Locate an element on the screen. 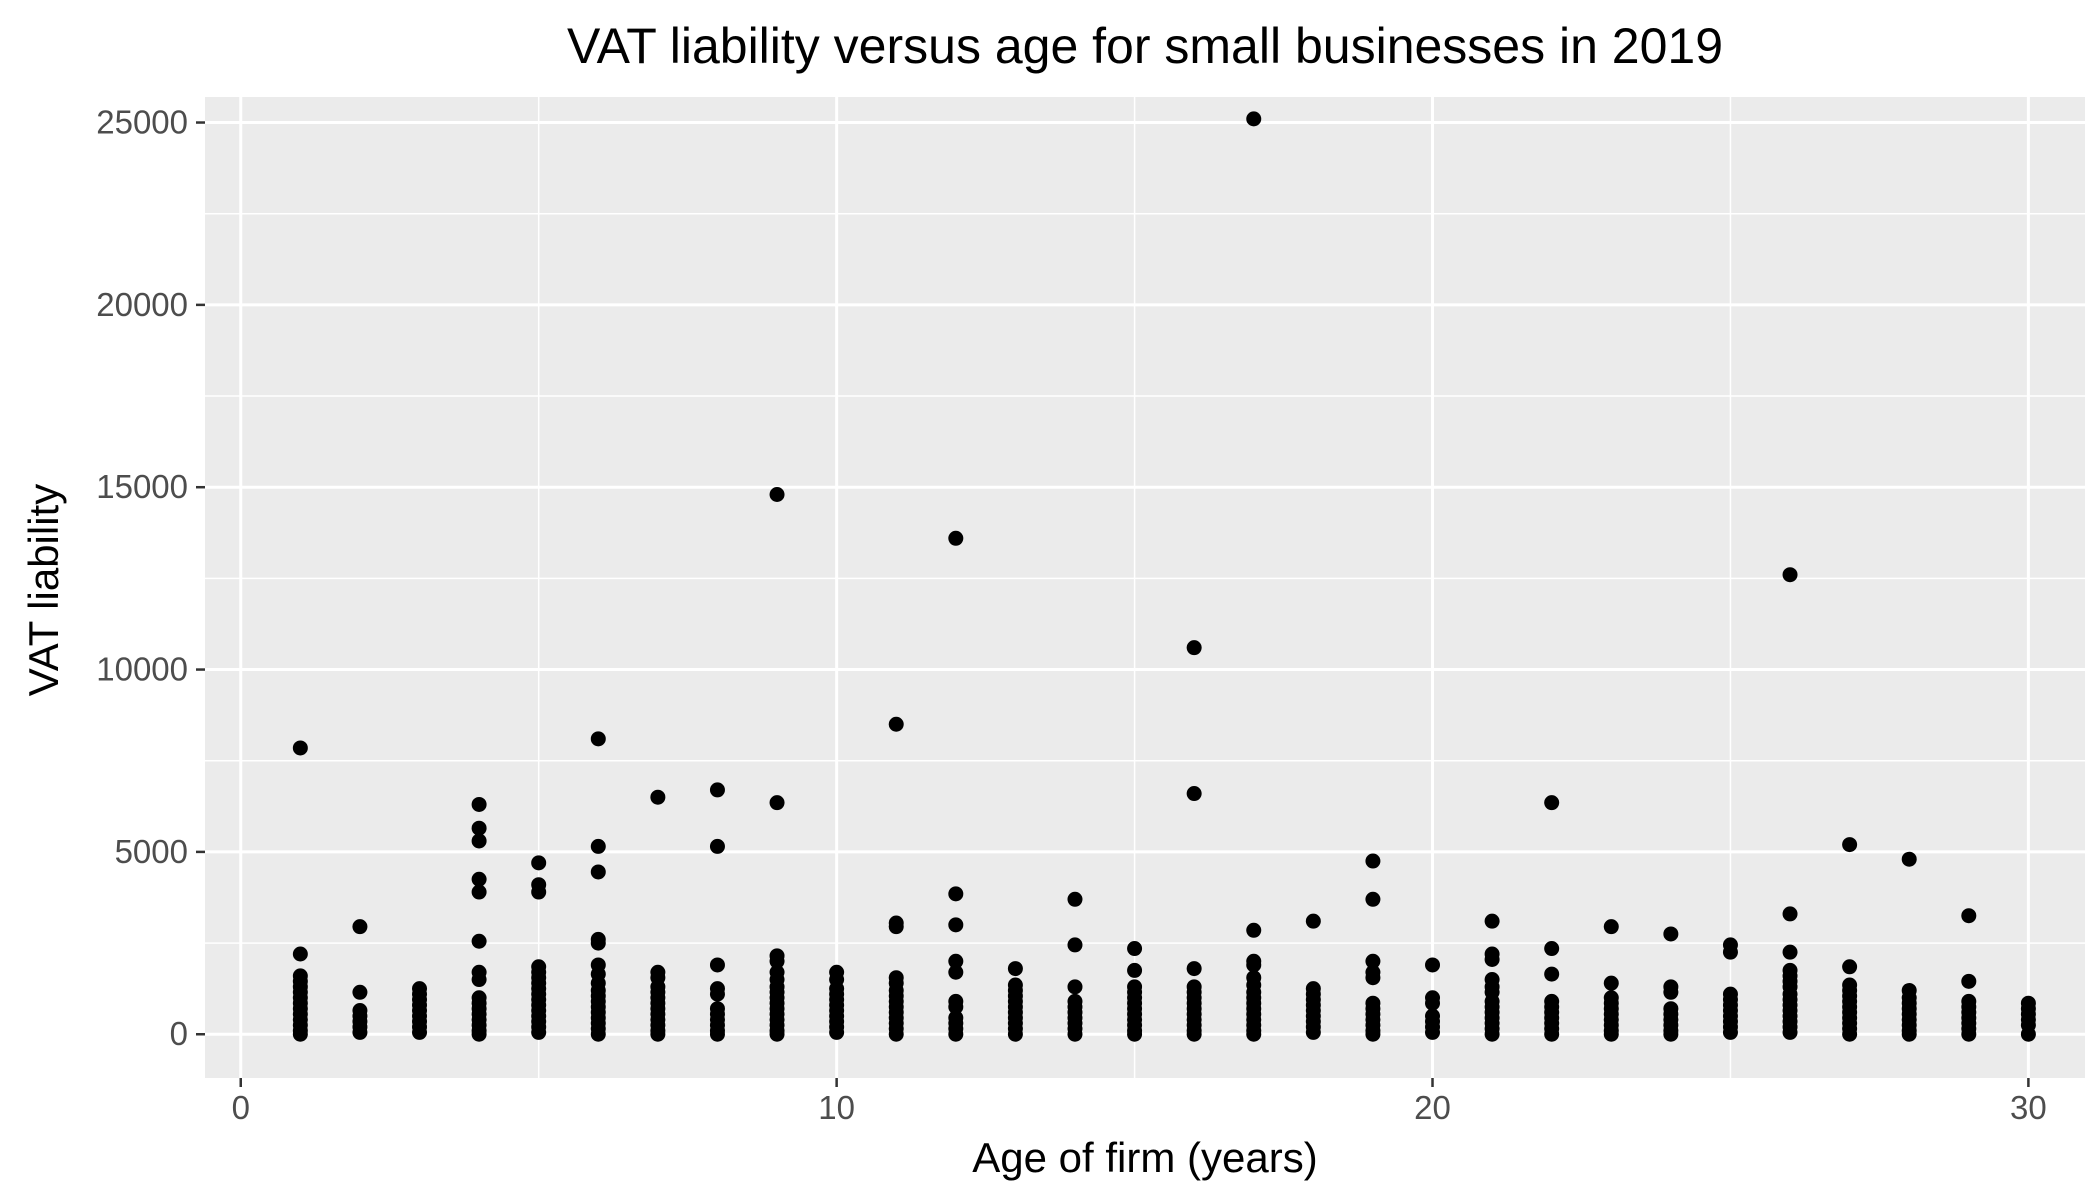 This screenshot has height=1200, width=2100. y-tick-label: 5000 is located at coordinates (151, 851).